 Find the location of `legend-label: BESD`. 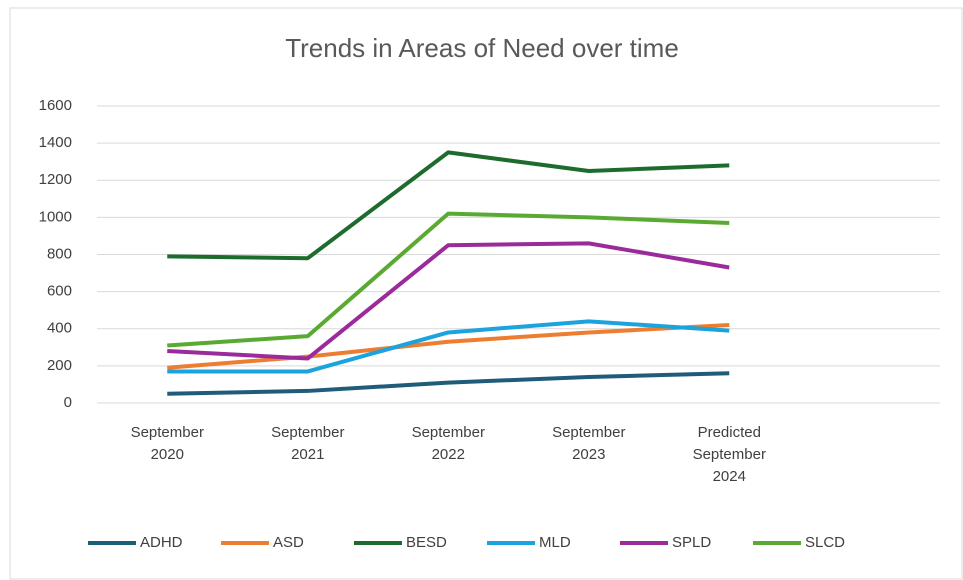

legend-label: BESD is located at coordinates (426, 542).